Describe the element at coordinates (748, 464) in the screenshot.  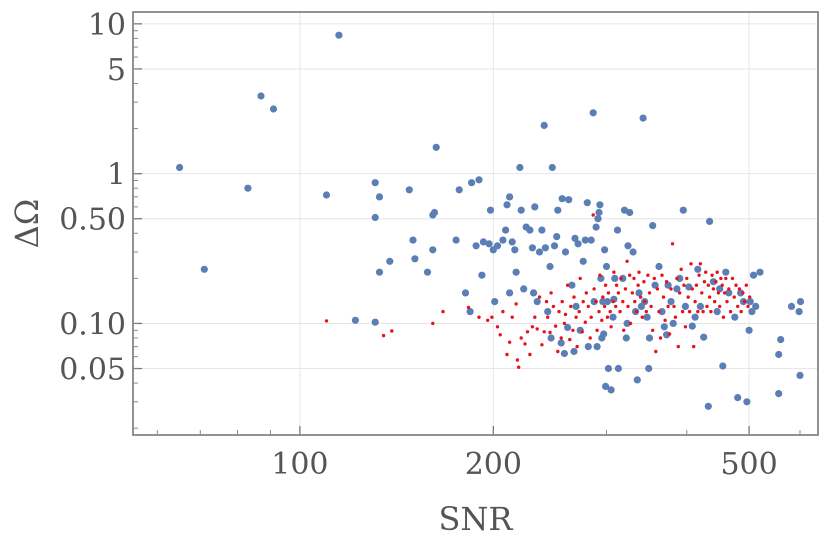
I see `x-tick-label: 500` at that location.